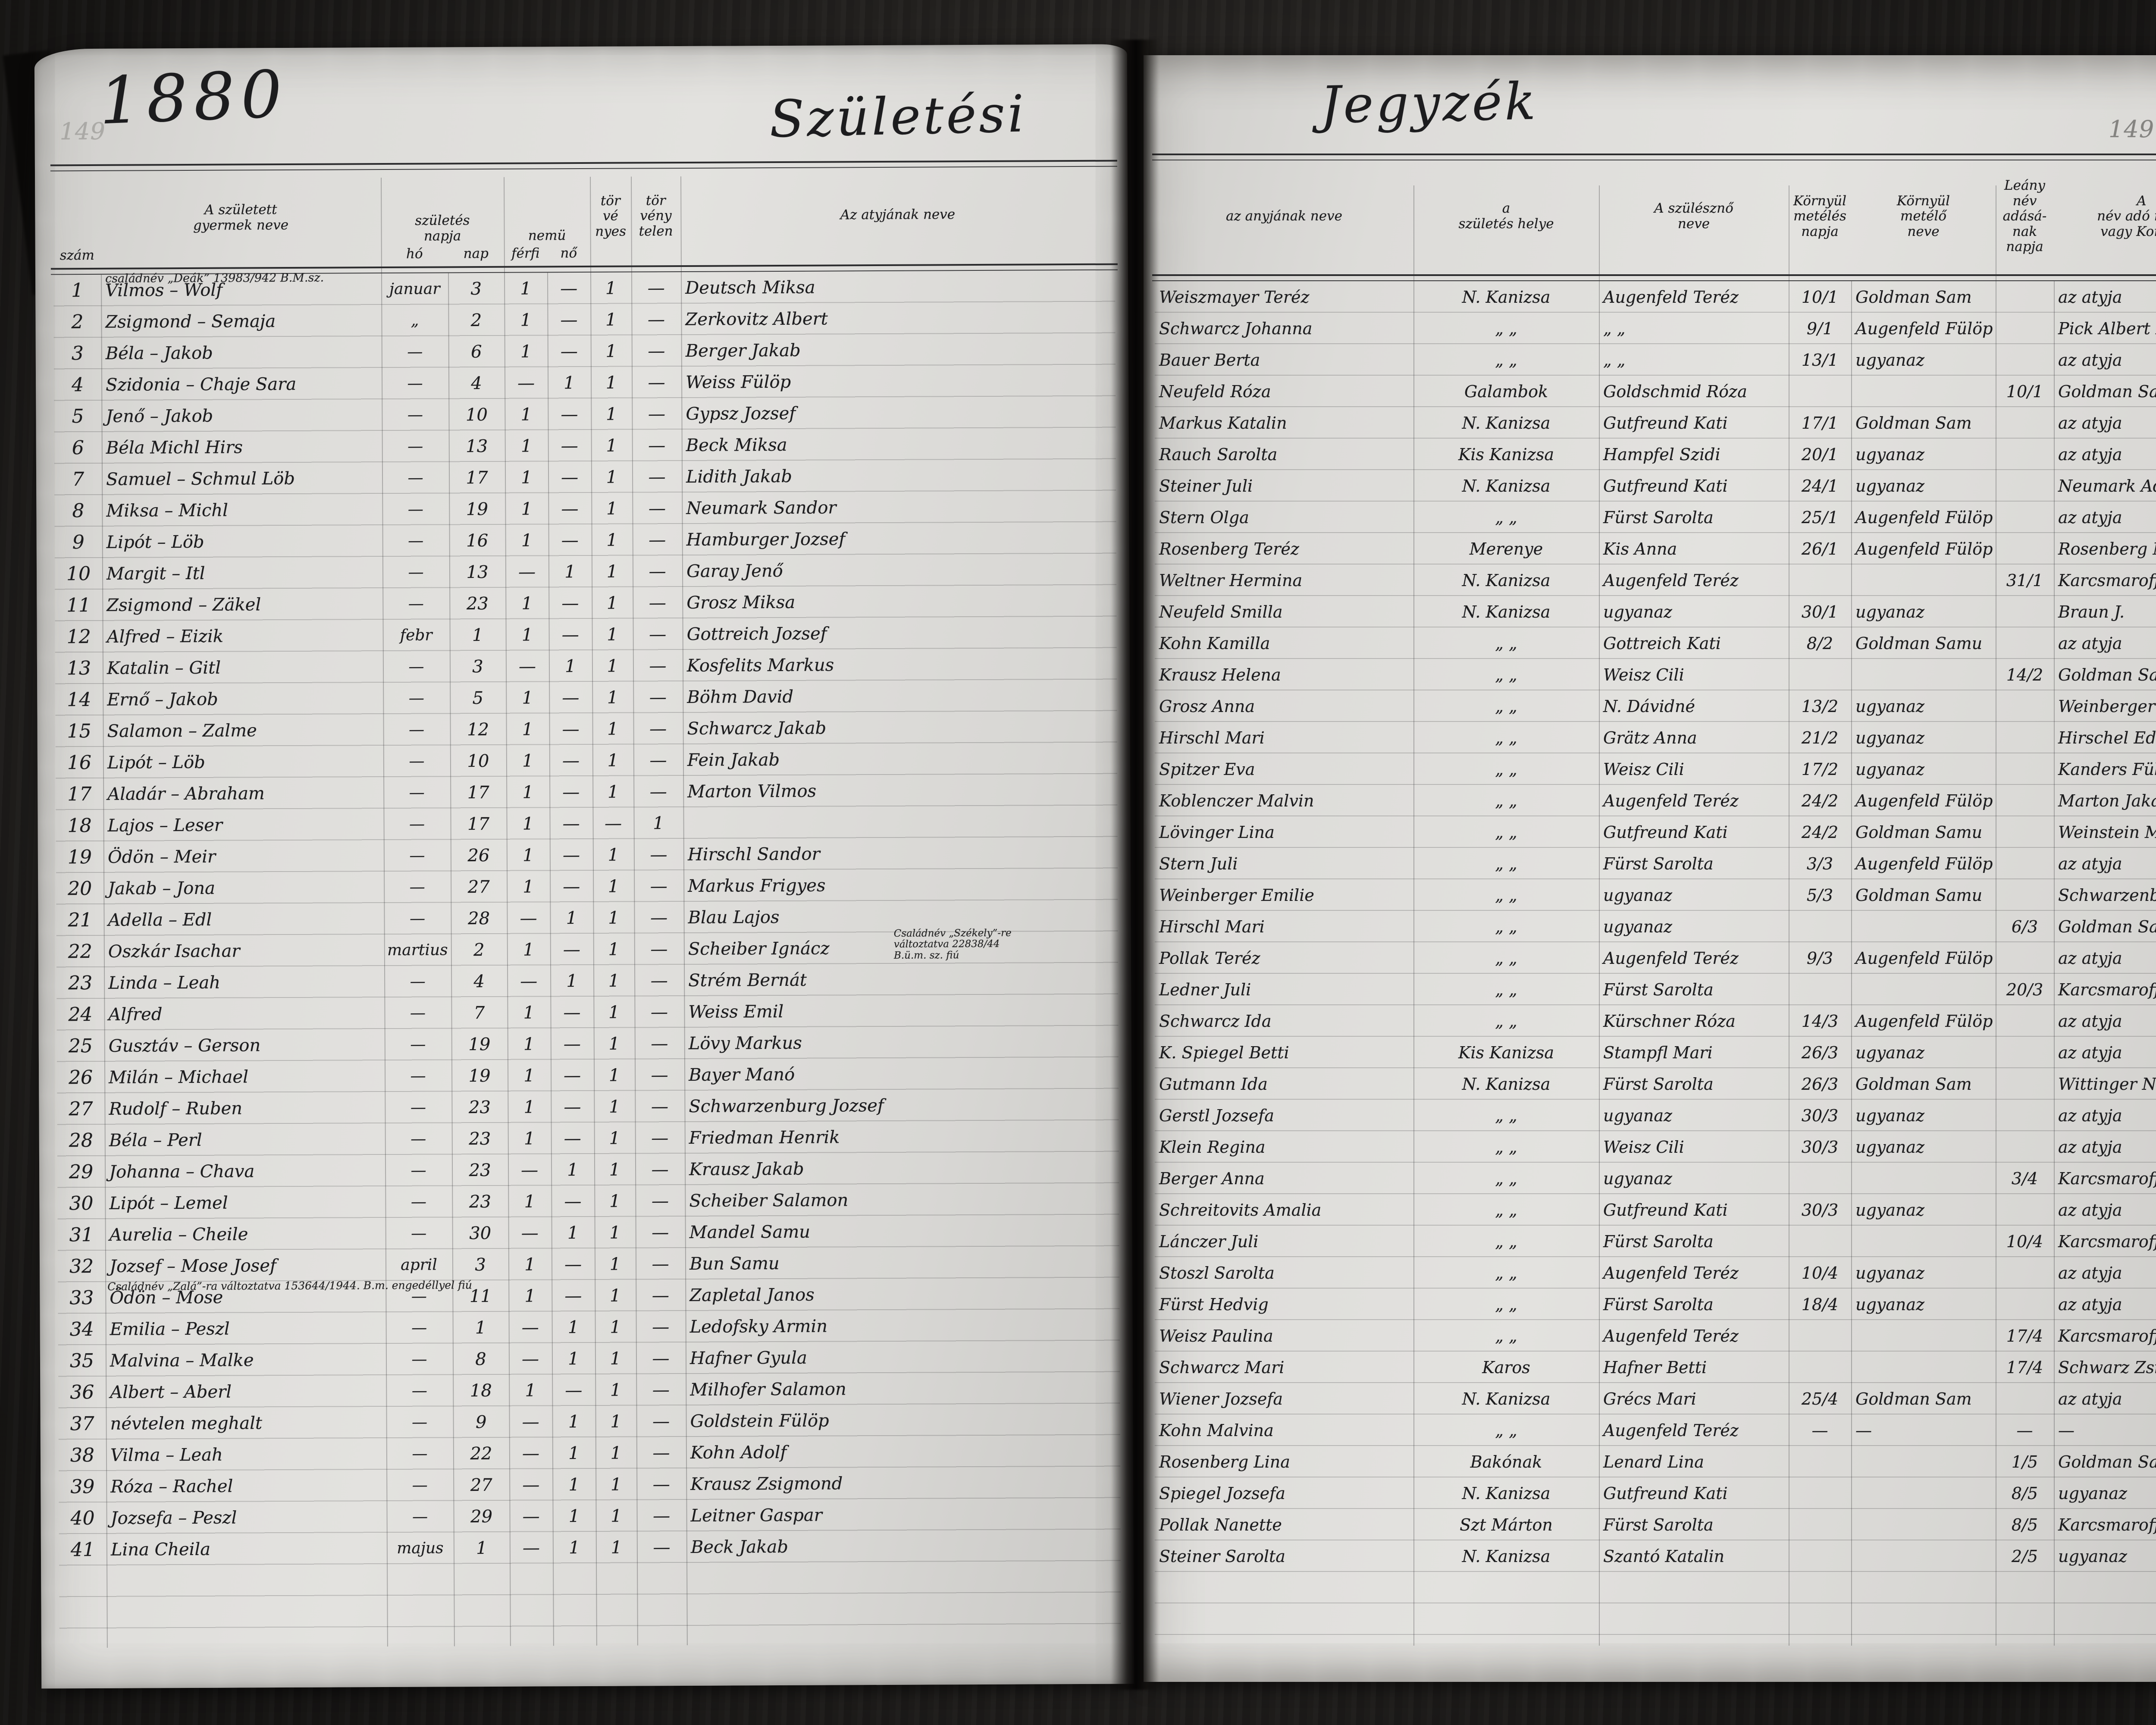 This screenshot has width=2156, height=1725. Describe the element at coordinates (477, 478) in the screenshot. I see `cell-birth-day: 17` at that location.